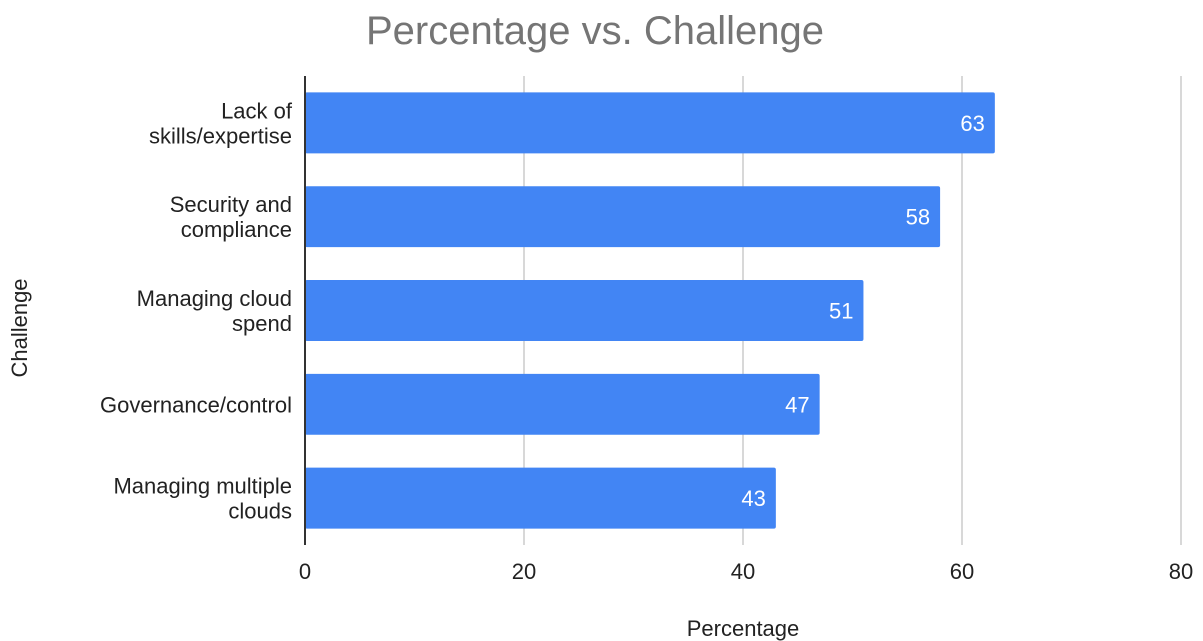 The height and width of the screenshot is (641, 1203). Describe the element at coordinates (595, 31) in the screenshot. I see `chart-title: Percentage vs. Challenge` at that location.